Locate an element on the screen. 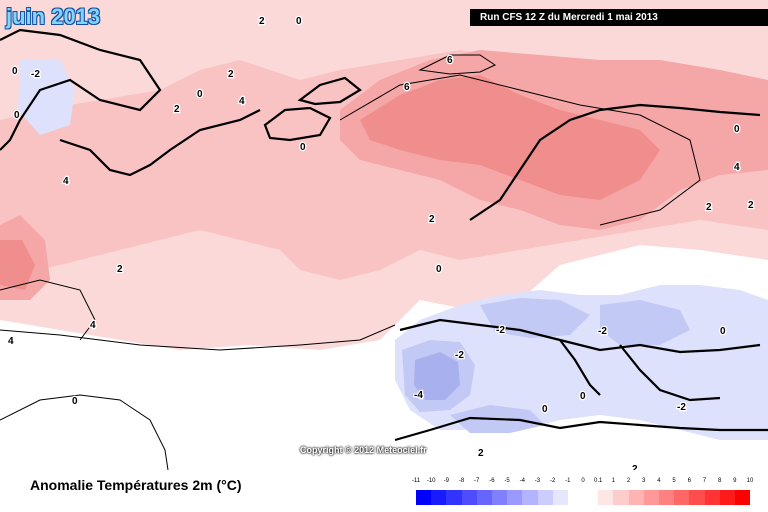  scale-tick-label: -6 is located at coordinates (492, 481).